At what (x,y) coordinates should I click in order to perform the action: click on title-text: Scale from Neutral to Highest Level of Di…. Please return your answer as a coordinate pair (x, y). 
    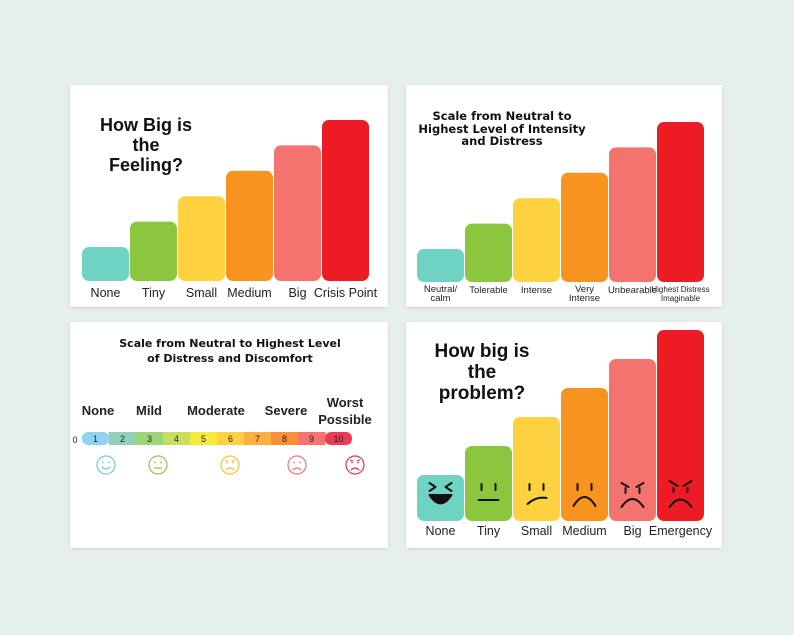
    Looking at the image, I should click on (229, 351).